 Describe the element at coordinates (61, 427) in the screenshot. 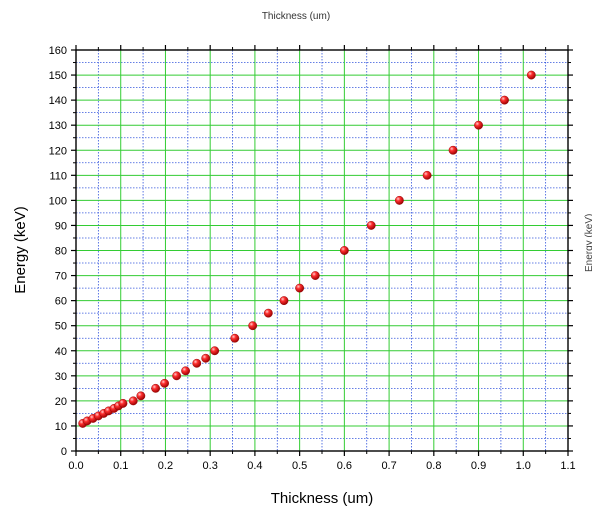

I see `y-tick-label: 10` at that location.